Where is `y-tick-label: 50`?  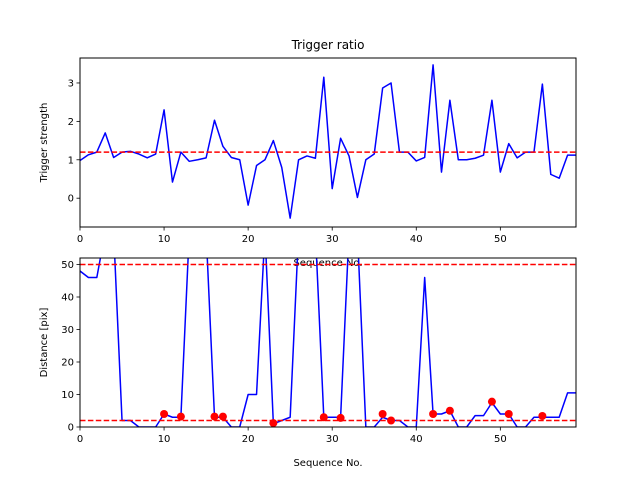
y-tick-label: 50 is located at coordinates (67, 265).